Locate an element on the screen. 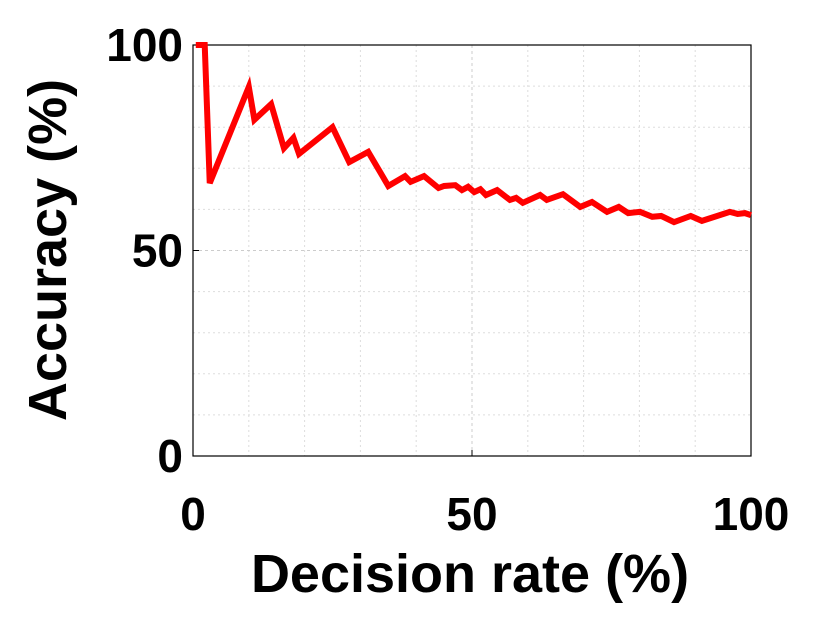  y-axis-label: Accuracy (%) is located at coordinates (48, 250).